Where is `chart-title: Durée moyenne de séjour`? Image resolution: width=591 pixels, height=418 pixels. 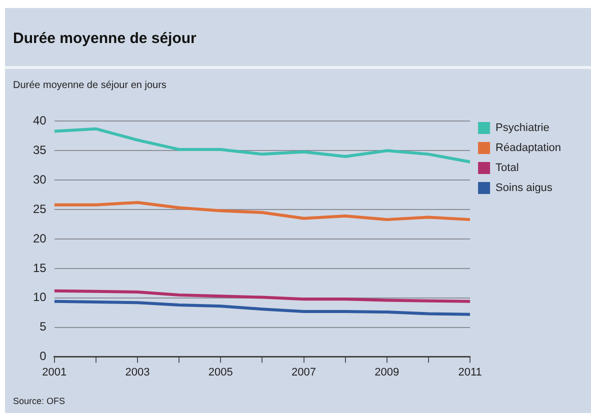
chart-title: Durée moyenne de séjour is located at coordinates (104, 38).